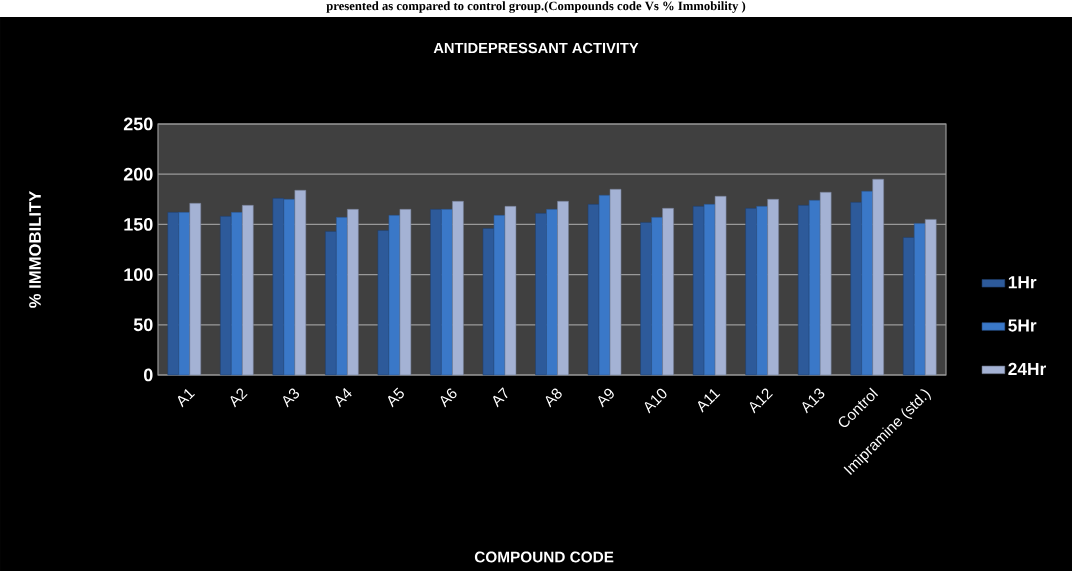 Image resolution: width=1072 pixels, height=571 pixels. Describe the element at coordinates (709, 401) in the screenshot. I see `x-tick-label: A11` at that location.